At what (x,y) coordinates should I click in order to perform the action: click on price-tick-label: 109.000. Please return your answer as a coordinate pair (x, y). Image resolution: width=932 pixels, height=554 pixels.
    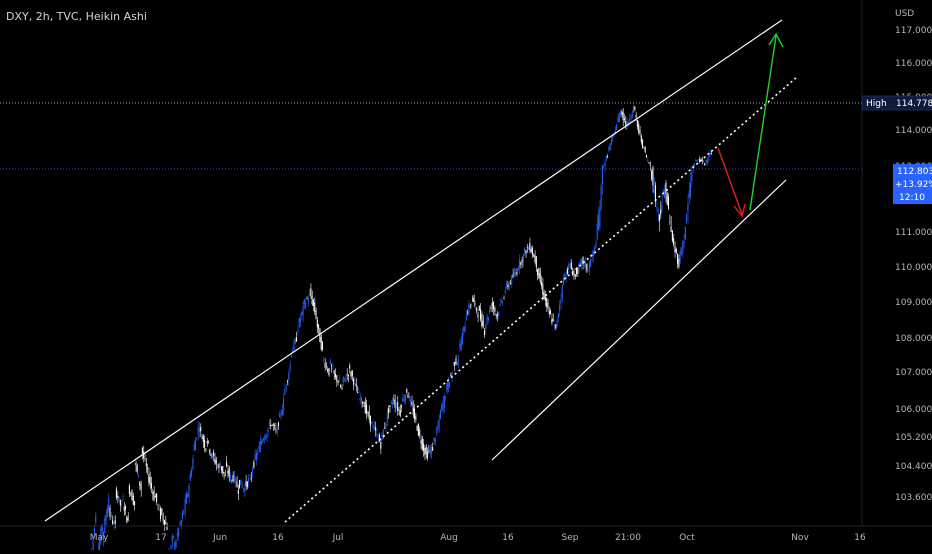
    Looking at the image, I should click on (913, 303).